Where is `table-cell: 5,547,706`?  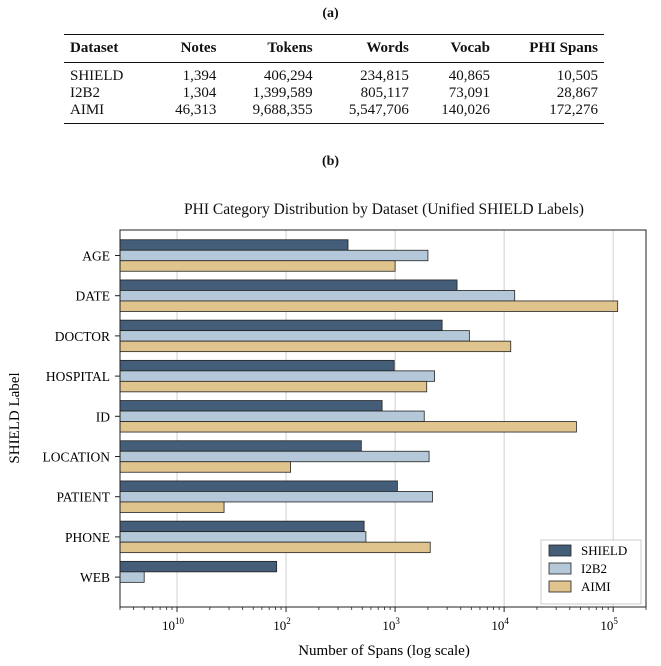
table-cell: 5,547,706 is located at coordinates (378, 110).